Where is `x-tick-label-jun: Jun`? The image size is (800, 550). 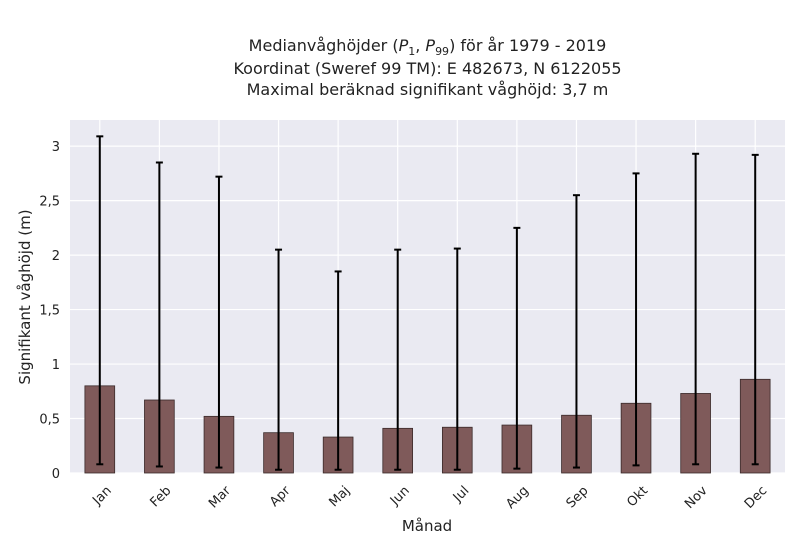 x-tick-label-jun: Jun is located at coordinates (400, 496).